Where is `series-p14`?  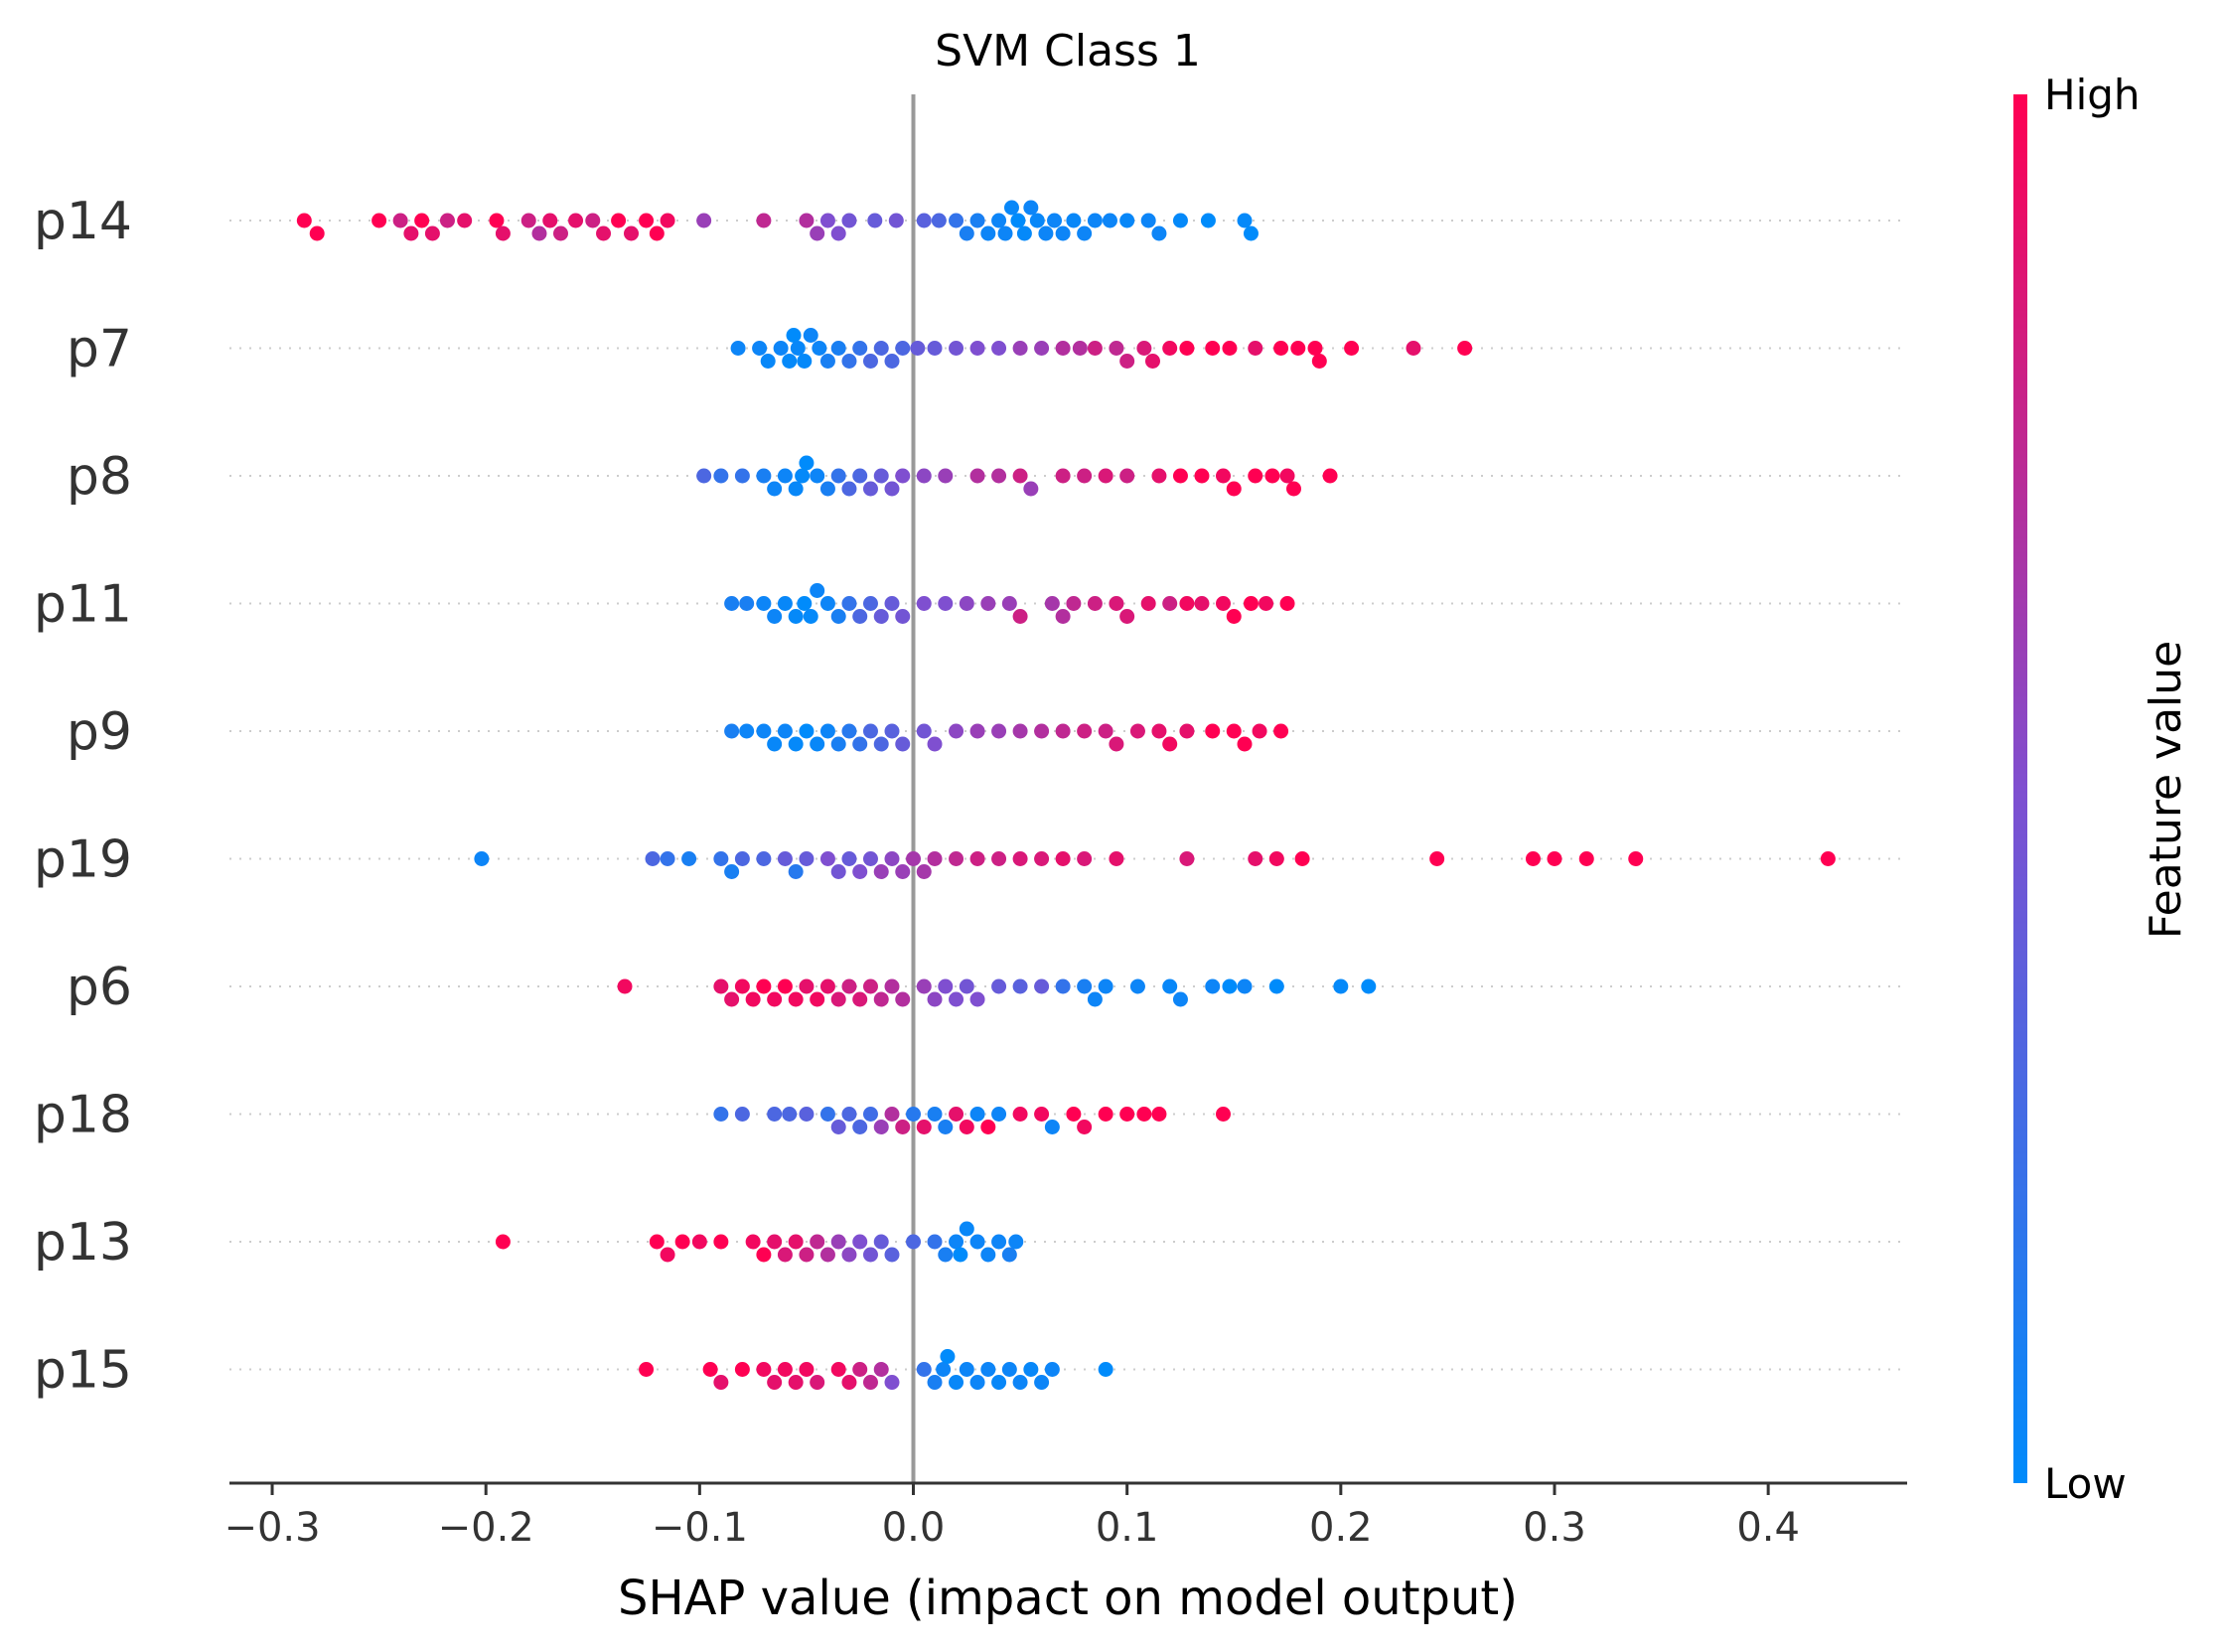
series-p14 is located at coordinates (777, 220).